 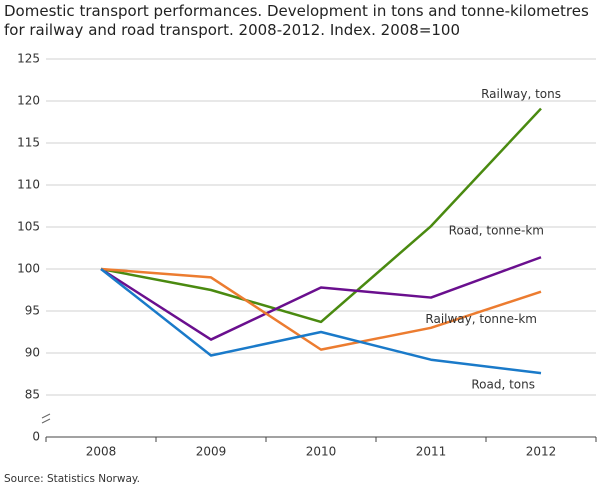 What do you see at coordinates (28, 101) in the screenshot?
I see `y-tick-label: 120` at bounding box center [28, 101].